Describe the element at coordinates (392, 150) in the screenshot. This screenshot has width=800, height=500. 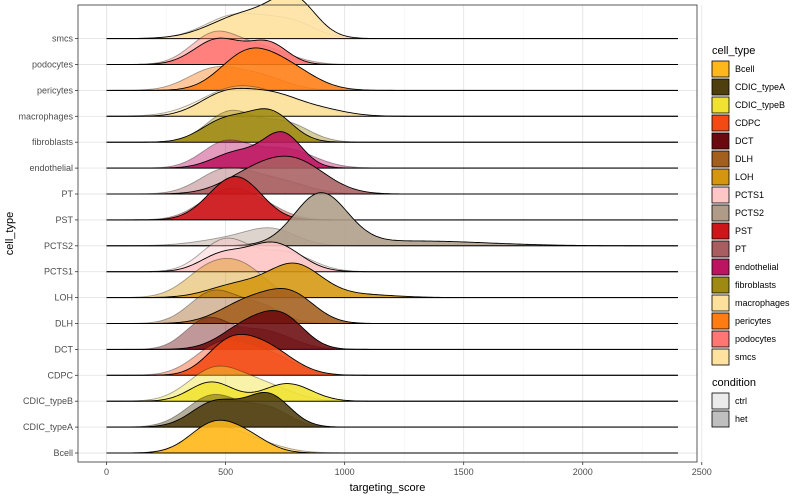
I see `ridge-endothelial-het` at that location.